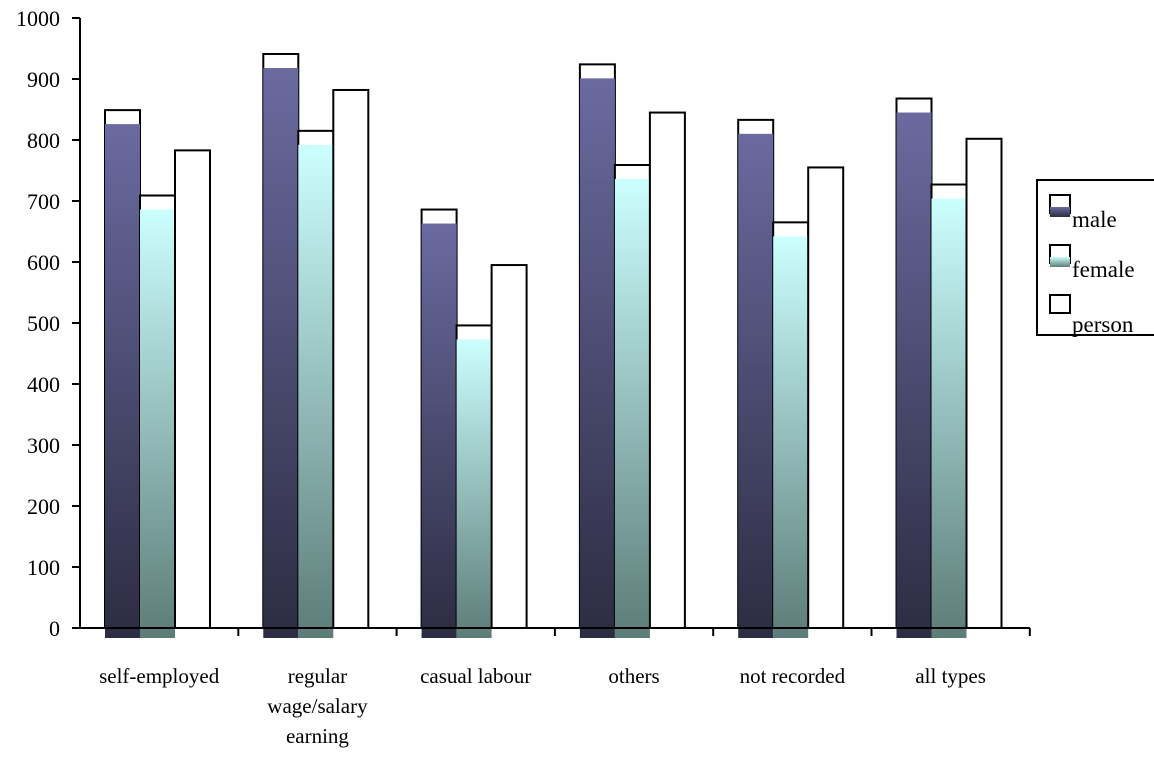  Describe the element at coordinates (950, 676) in the screenshot. I see `x-tick-label: all types` at that location.